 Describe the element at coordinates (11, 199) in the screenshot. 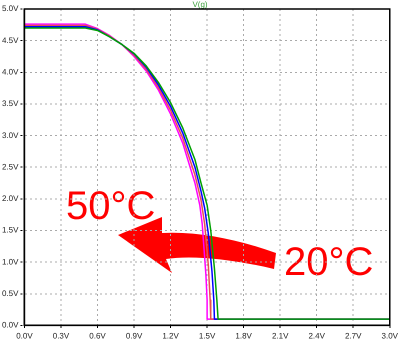

I see `y-tick-label: 2.0V` at that location.